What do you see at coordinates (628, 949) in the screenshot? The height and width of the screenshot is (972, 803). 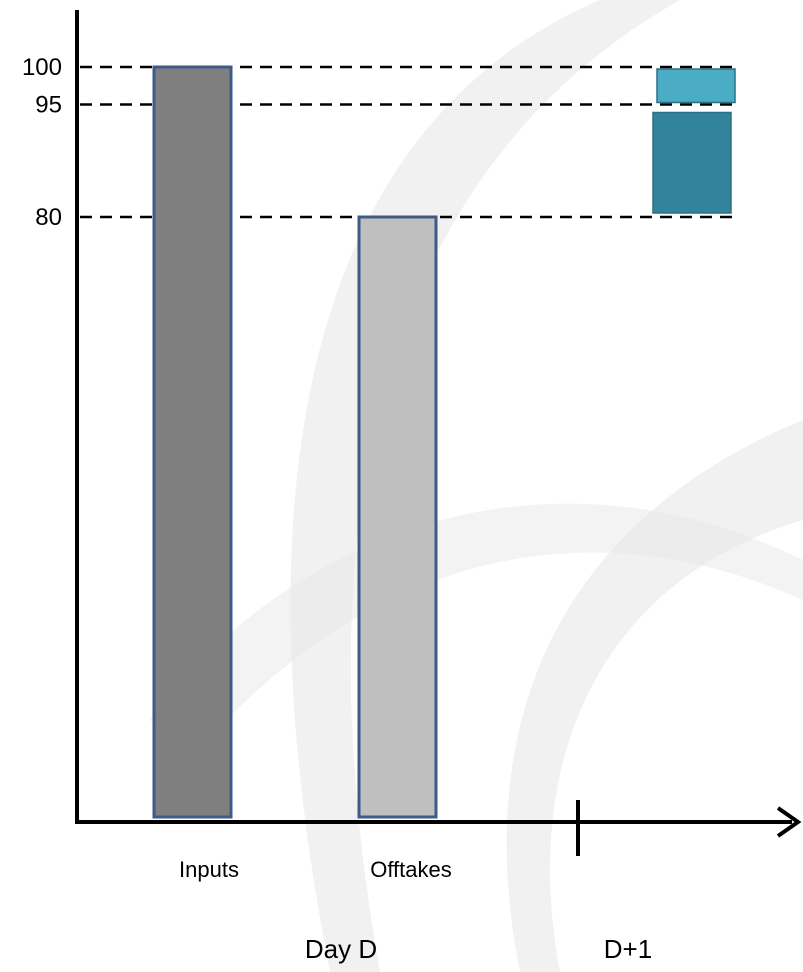 I see `period-label: D+1` at bounding box center [628, 949].